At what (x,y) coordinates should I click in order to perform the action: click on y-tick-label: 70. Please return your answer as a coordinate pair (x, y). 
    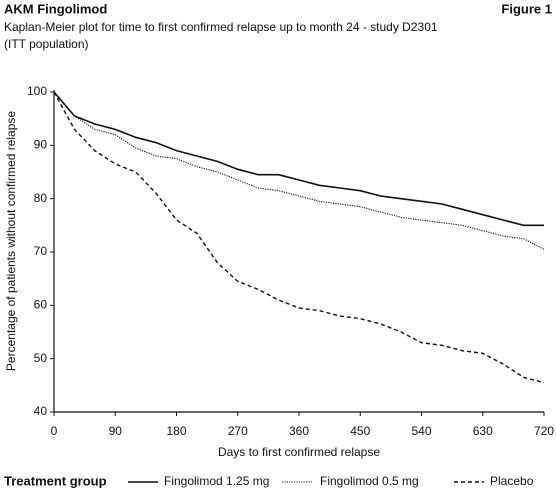
    Looking at the image, I should click on (41, 251).